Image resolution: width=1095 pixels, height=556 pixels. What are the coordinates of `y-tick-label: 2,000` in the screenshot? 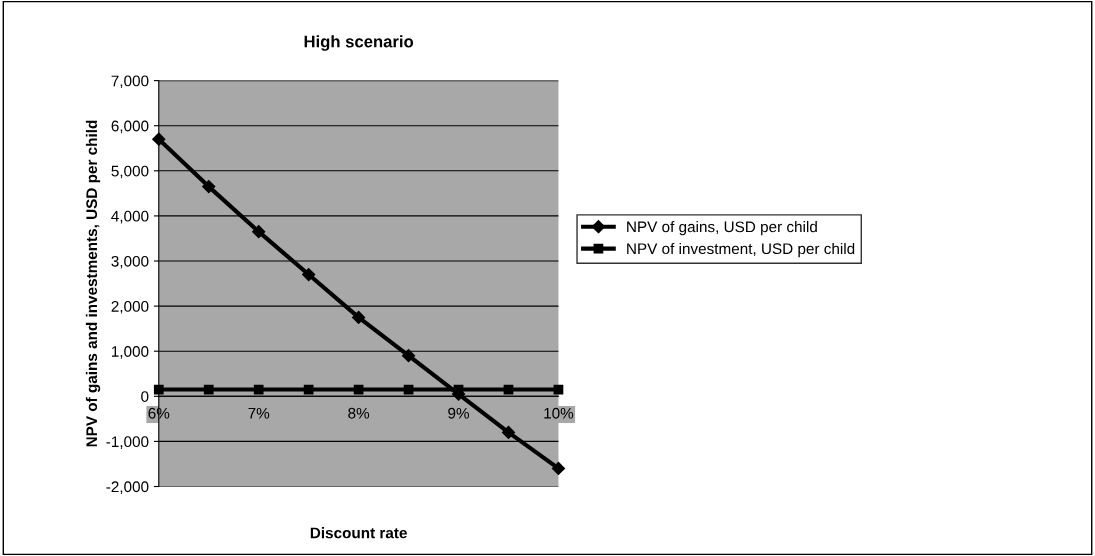 It's located at (130, 307).